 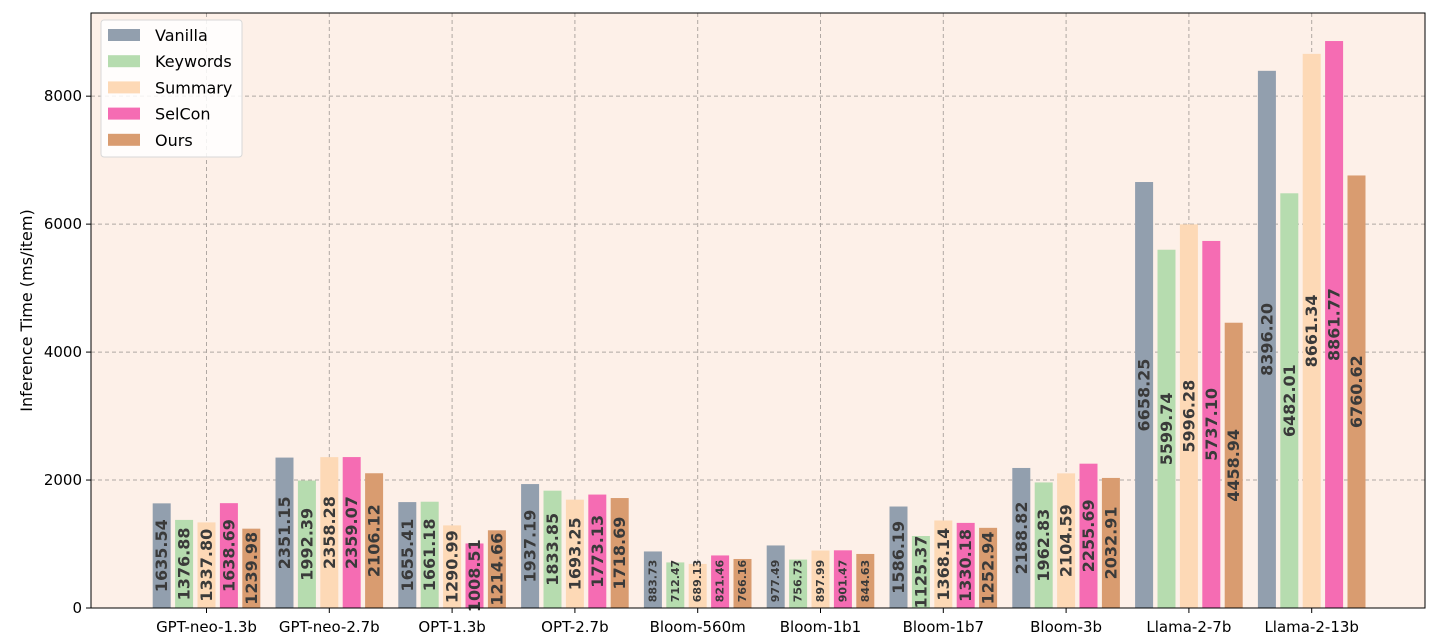 I want to click on y-tick-label: 8000, so click(x=63, y=96).